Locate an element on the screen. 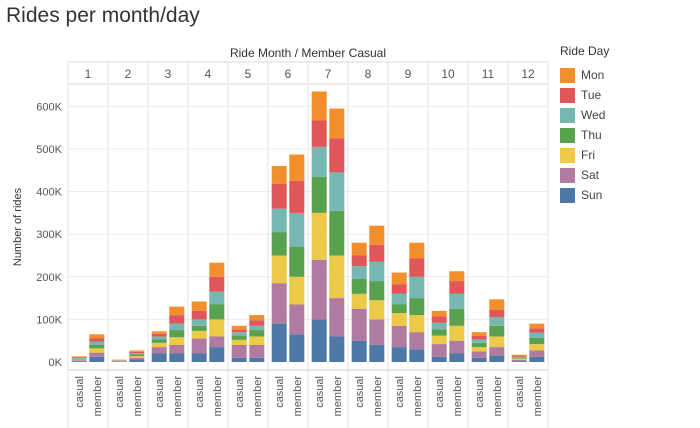 This screenshot has width=700, height=428. x-tick-label-3-member: member is located at coordinates (178, 396).